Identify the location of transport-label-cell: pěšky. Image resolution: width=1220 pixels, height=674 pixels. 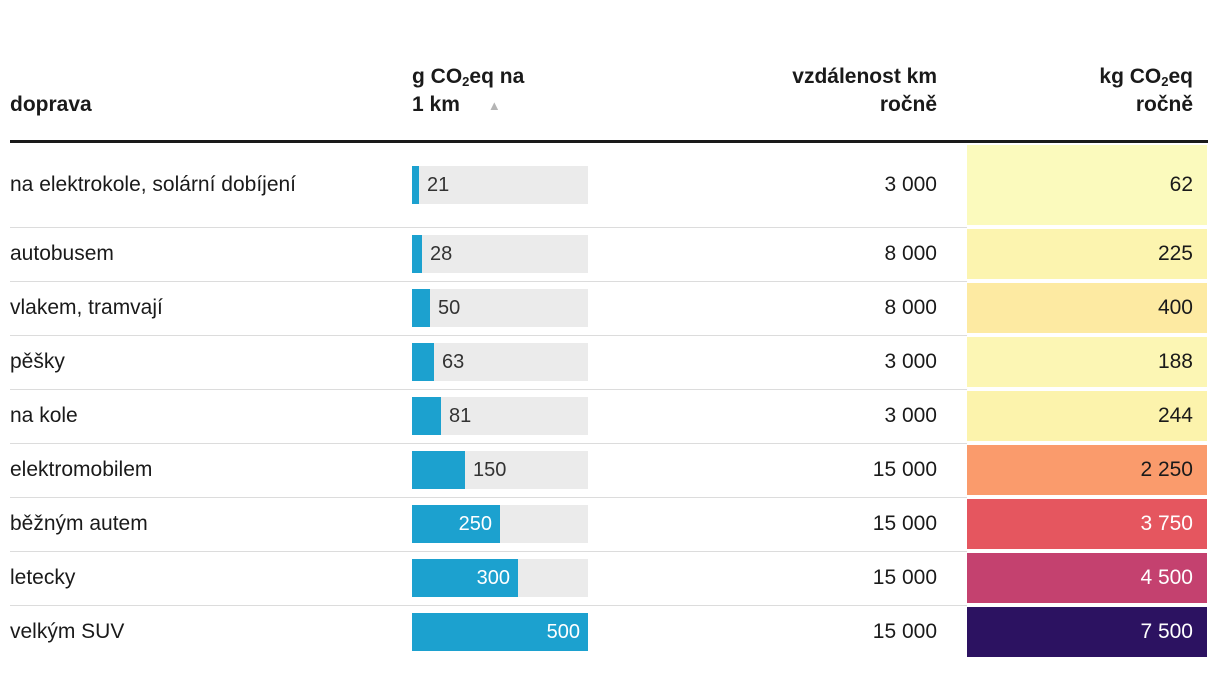
(206, 362).